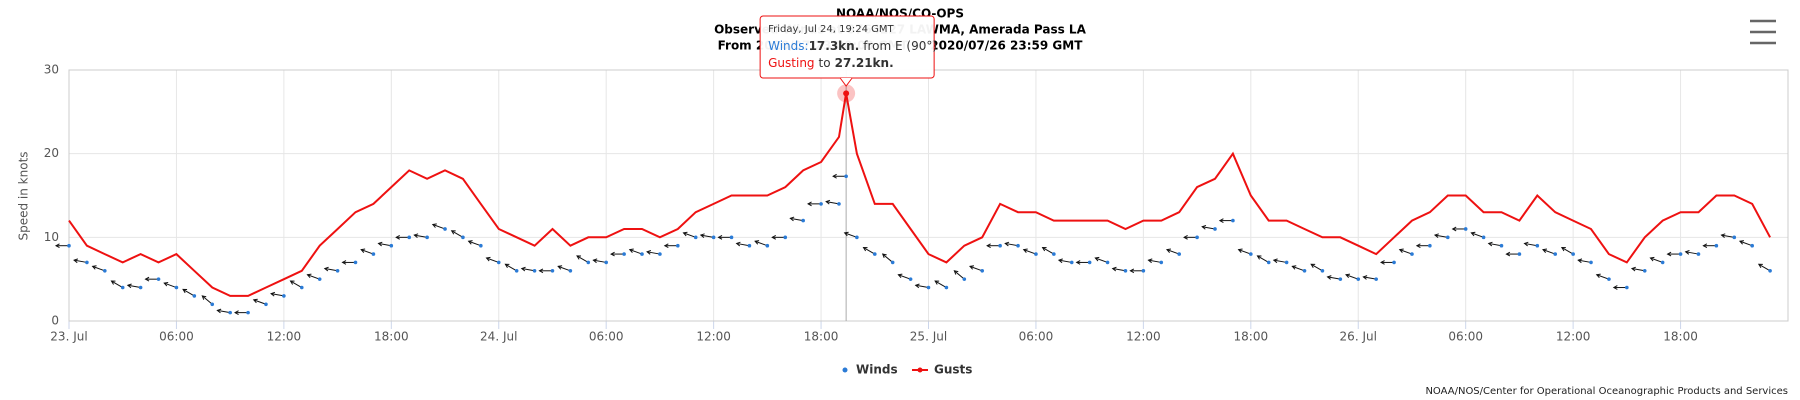 The width and height of the screenshot is (1800, 400). Describe the element at coordinates (498, 337) in the screenshot. I see `x-tick-label: 24. Jul` at that location.